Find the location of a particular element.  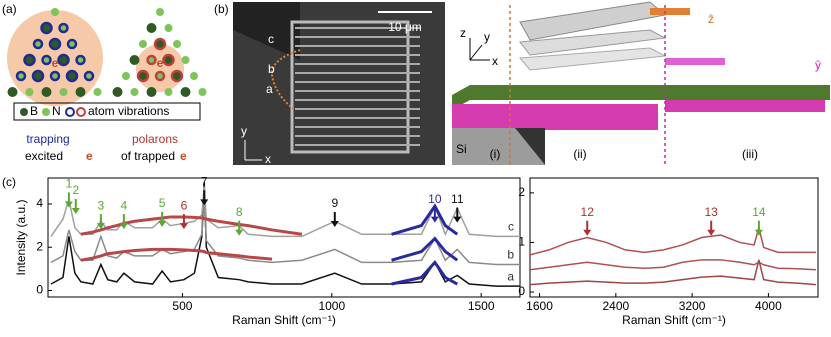

x-tick-label: 1600 is located at coordinates (539, 306).